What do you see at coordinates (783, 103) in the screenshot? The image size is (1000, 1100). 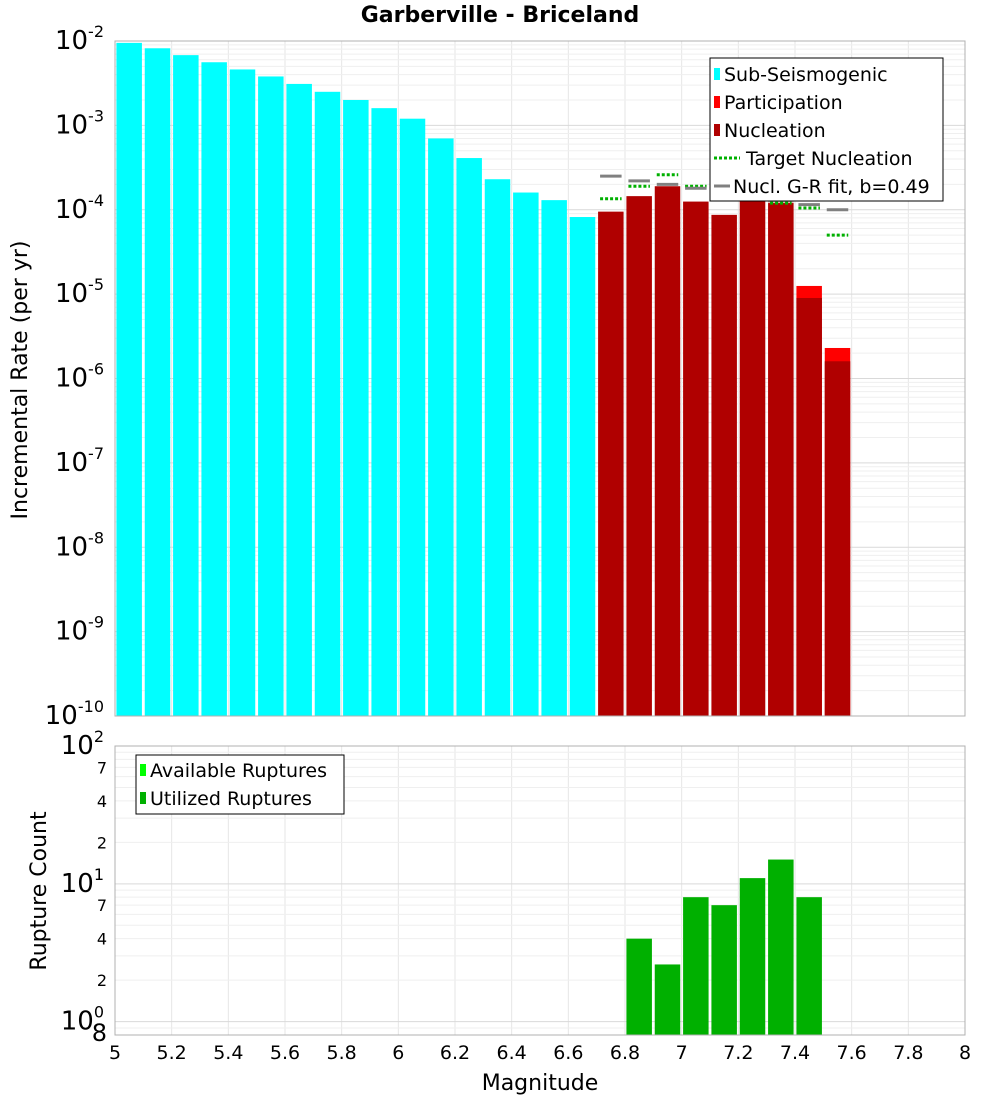 I see `legend-label-1: Participation` at bounding box center [783, 103].